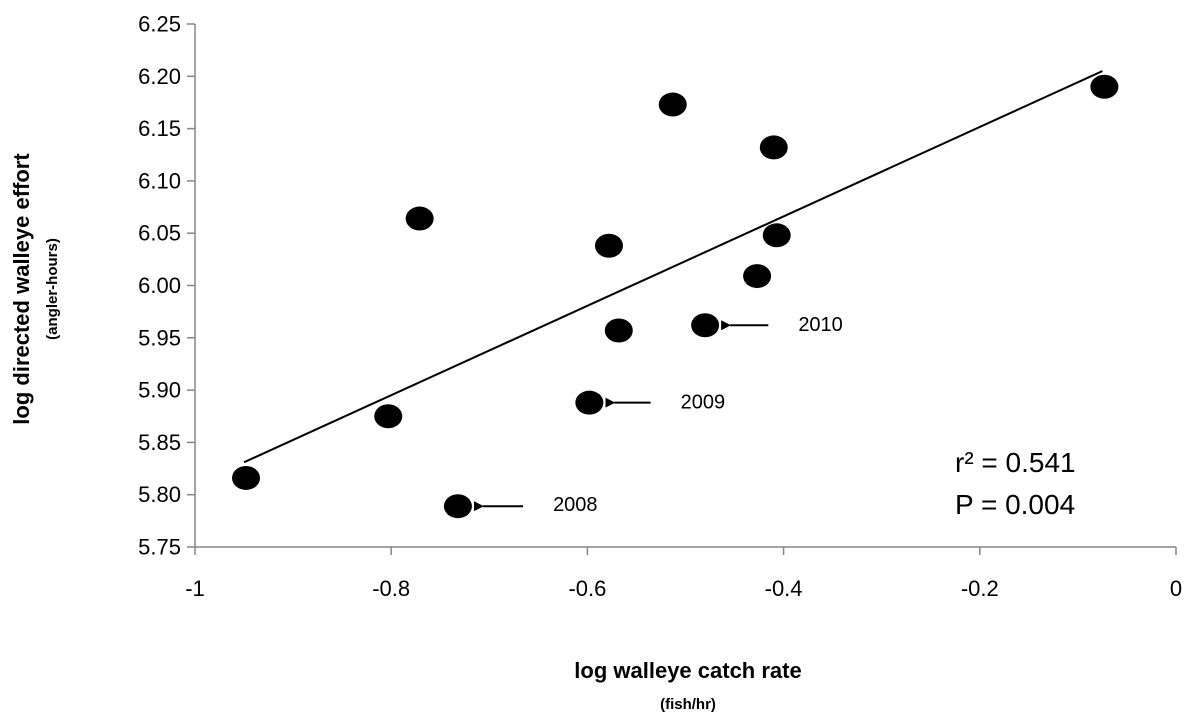 Image resolution: width=1189 pixels, height=721 pixels. Describe the element at coordinates (687, 670) in the screenshot. I see `x-axis-title: log walleye catch rate` at that location.